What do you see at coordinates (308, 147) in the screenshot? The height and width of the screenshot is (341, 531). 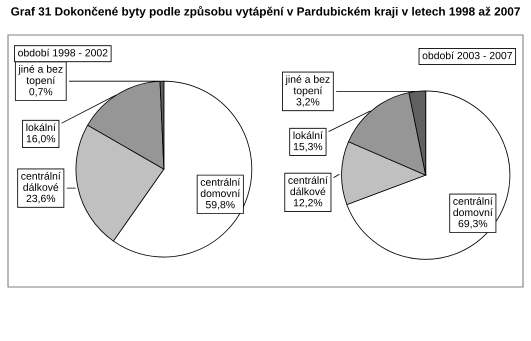 I see `data-label: 15,3%` at bounding box center [308, 147].